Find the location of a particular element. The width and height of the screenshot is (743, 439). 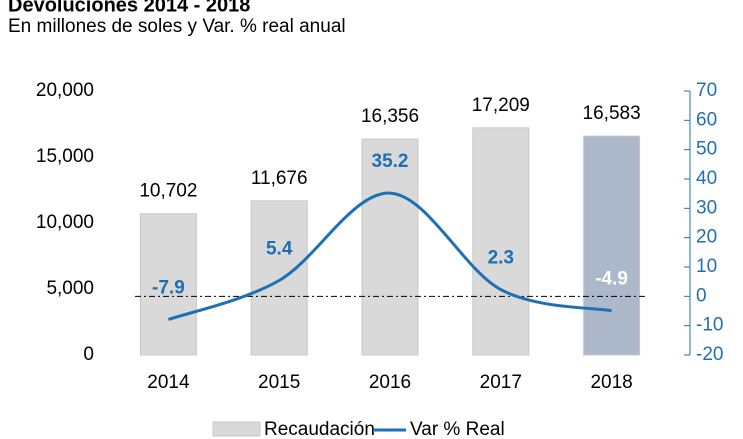

chart-title: Devoluciones 2014 - 2018 is located at coordinates (129, 8).